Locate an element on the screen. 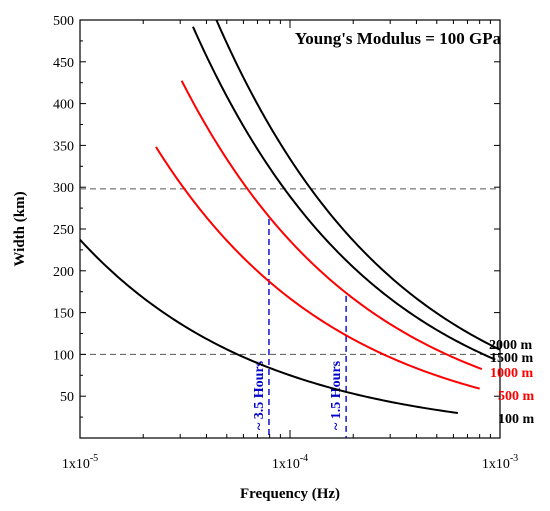  y-tick-label: 500 is located at coordinates (63, 21).